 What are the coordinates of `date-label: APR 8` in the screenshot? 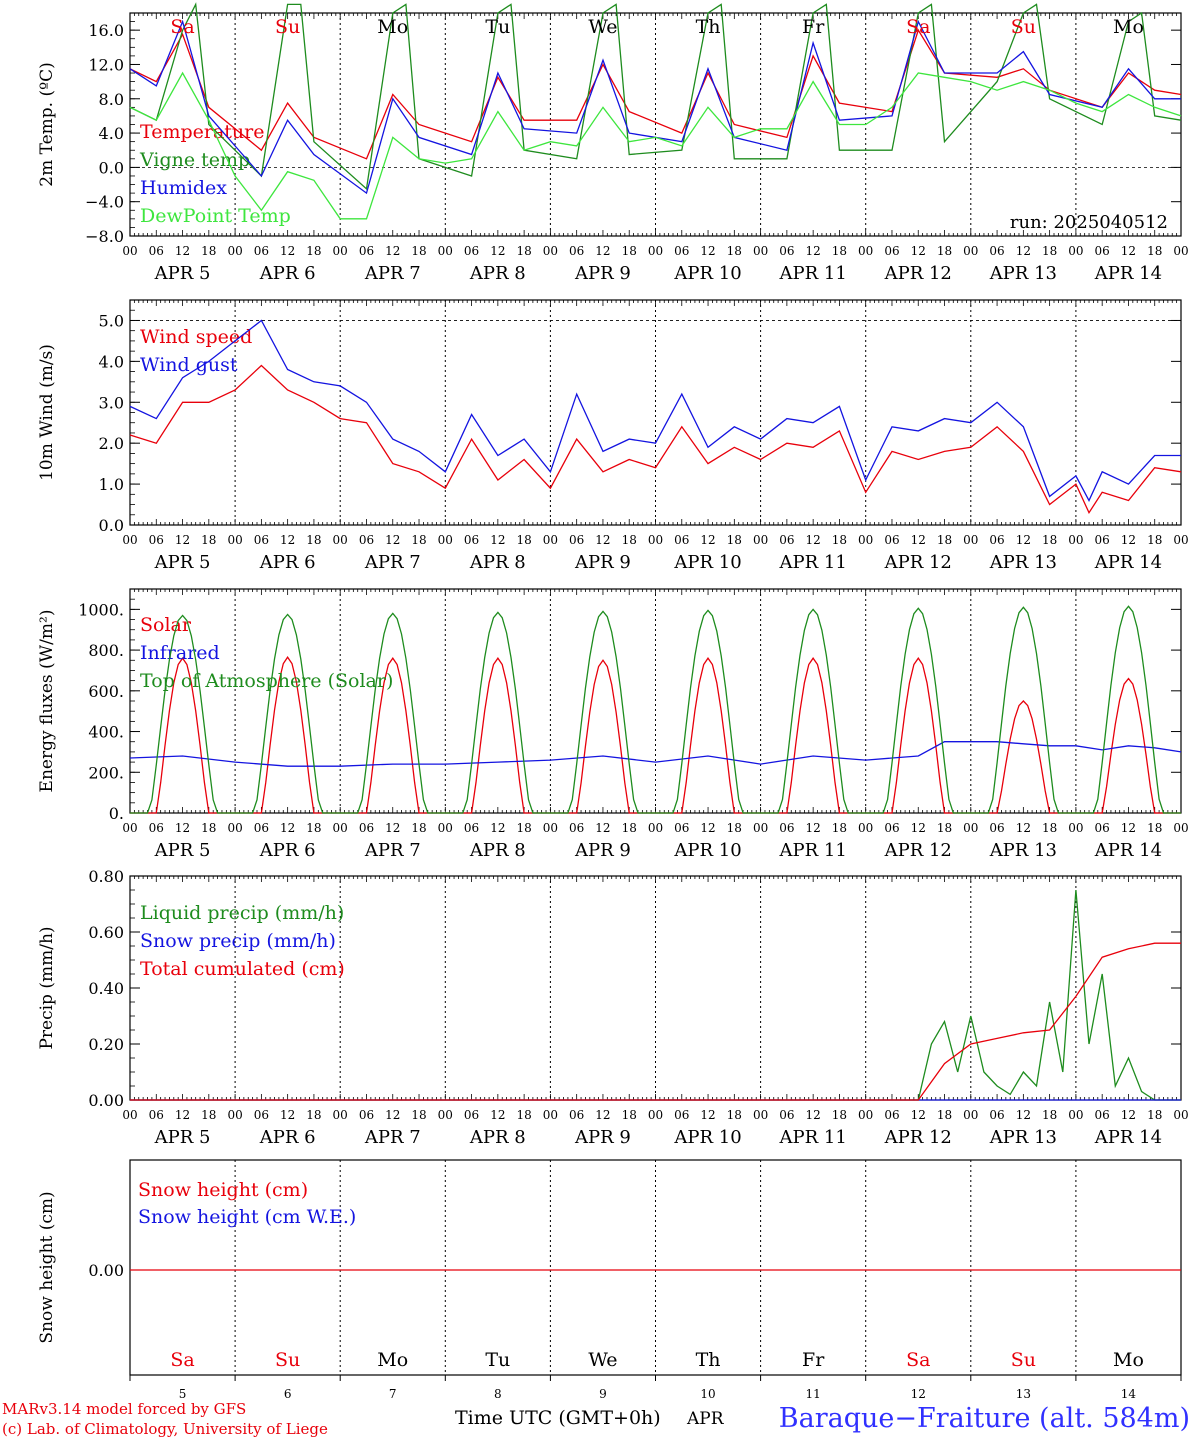 It's located at (497, 1137).